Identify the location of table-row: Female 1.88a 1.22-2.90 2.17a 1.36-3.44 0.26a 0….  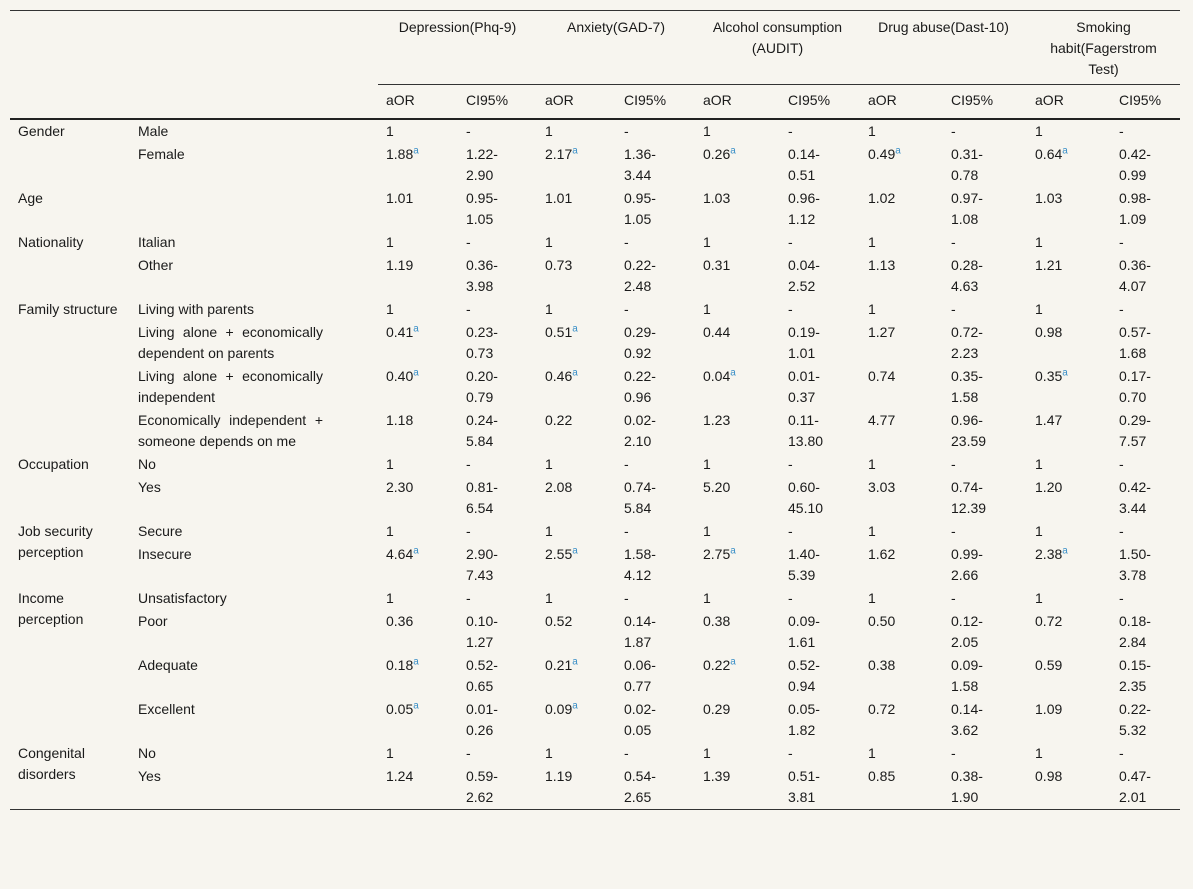
(595, 165).